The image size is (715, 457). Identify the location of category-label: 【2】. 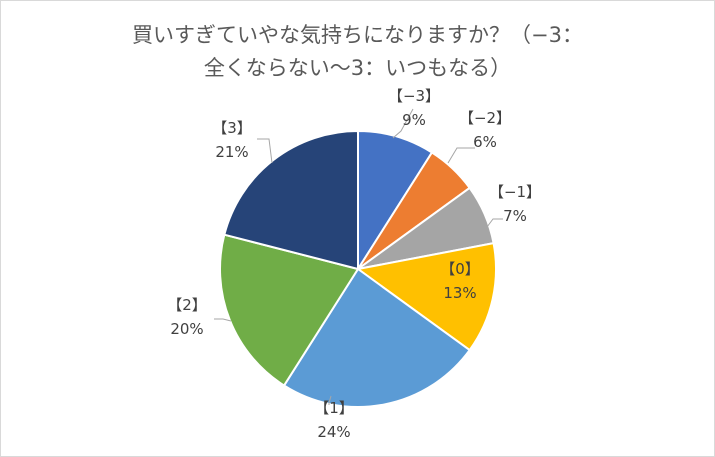
(187, 305).